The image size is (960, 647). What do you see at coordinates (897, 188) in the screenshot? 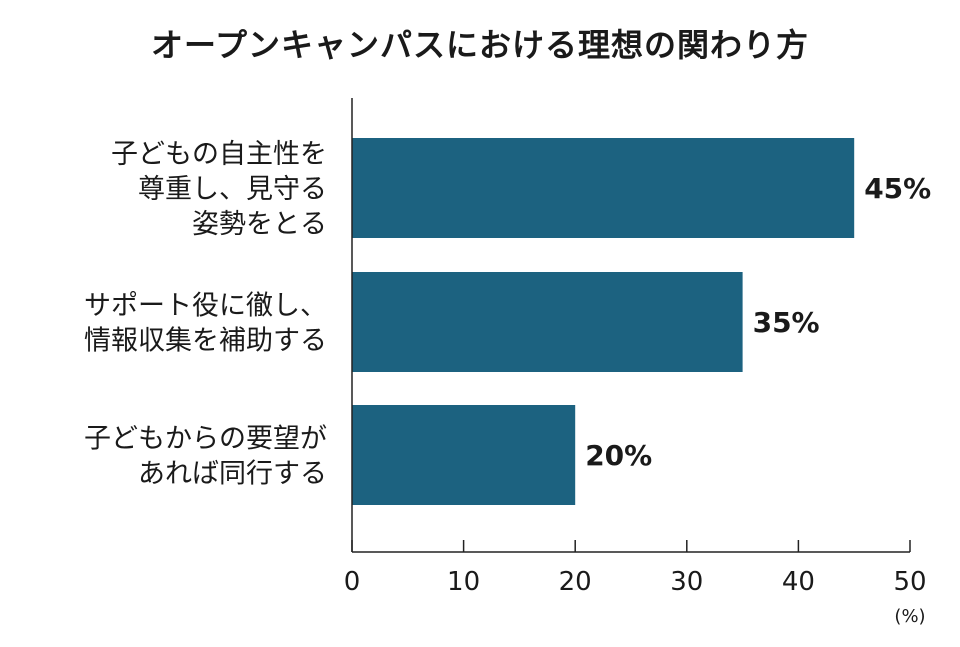
I see `value-label-0: 45%` at bounding box center [897, 188].